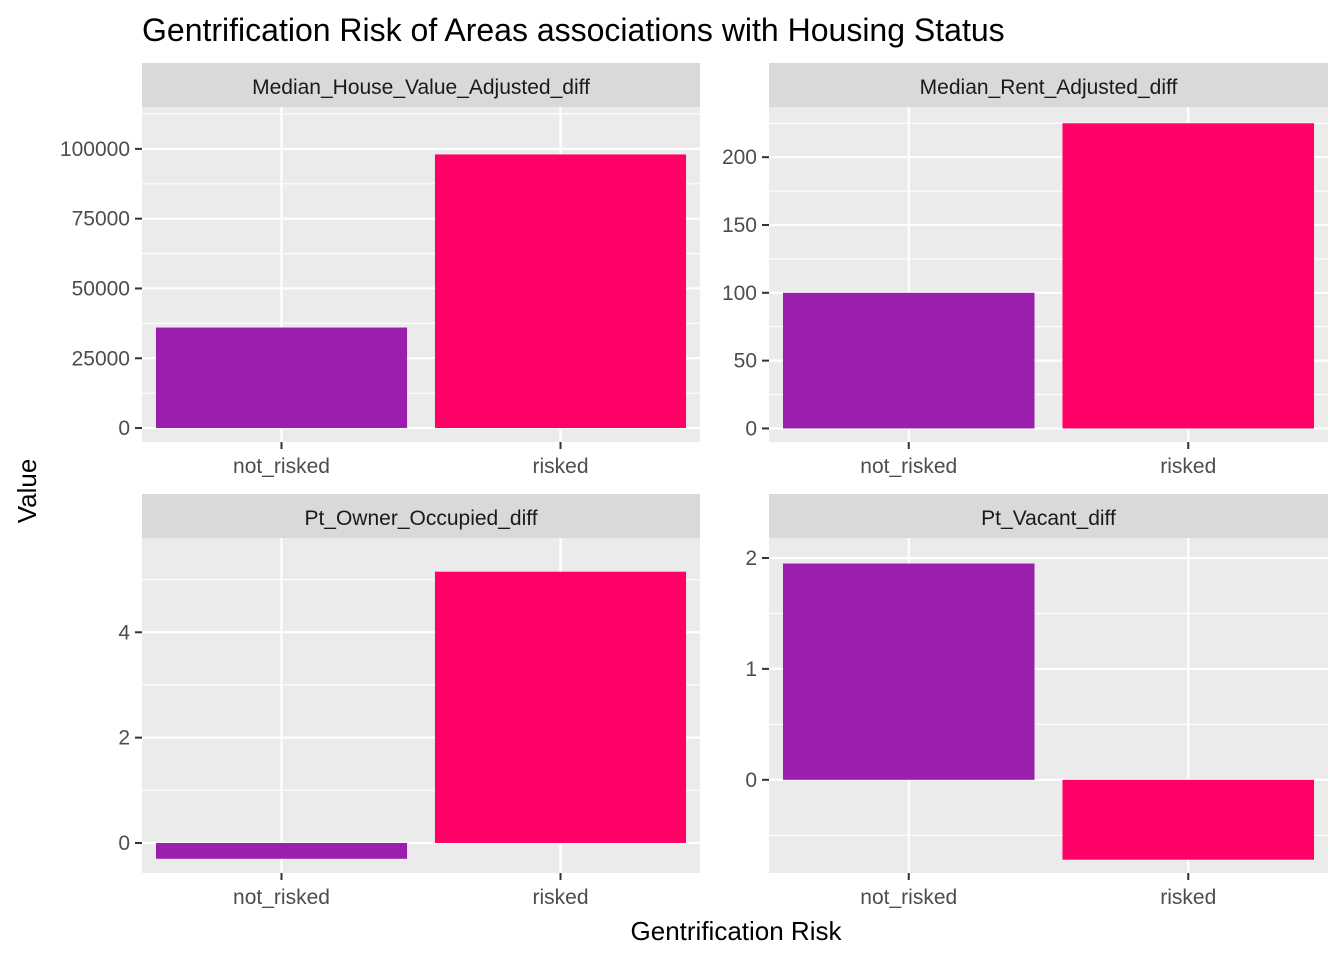 This screenshot has height=960, width=1344. Describe the element at coordinates (101, 219) in the screenshot. I see `y-tick-label: 75000` at that location.